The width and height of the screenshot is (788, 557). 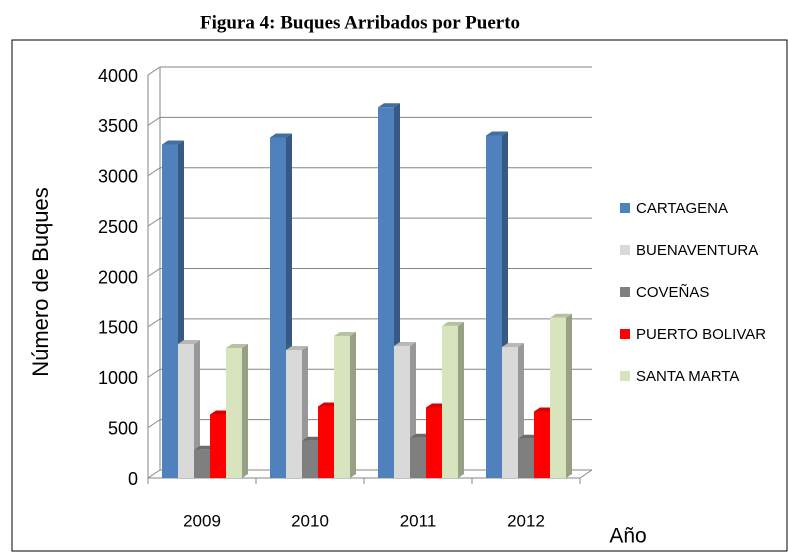 What do you see at coordinates (701, 334) in the screenshot?
I see `legend-label: PUERTO BOLIVAR` at bounding box center [701, 334].